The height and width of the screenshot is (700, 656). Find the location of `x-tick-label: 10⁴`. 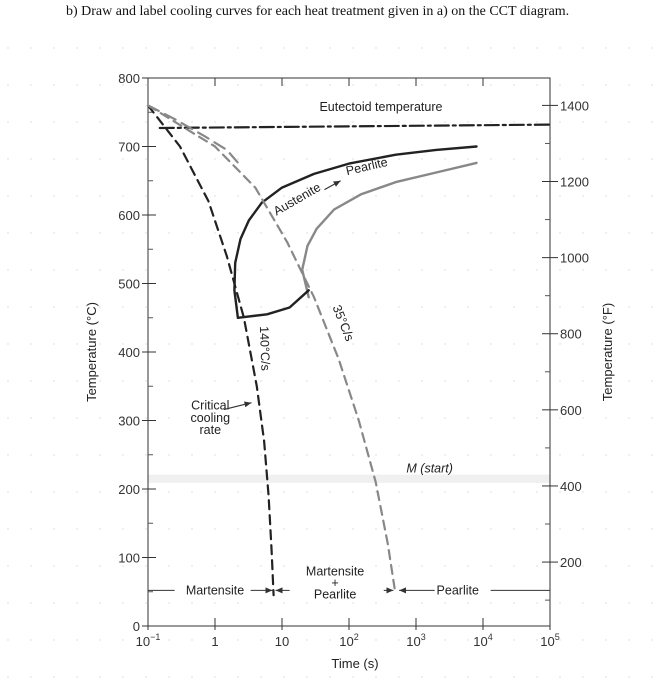

x-tick-label: 10⁴ is located at coordinates (482, 640).